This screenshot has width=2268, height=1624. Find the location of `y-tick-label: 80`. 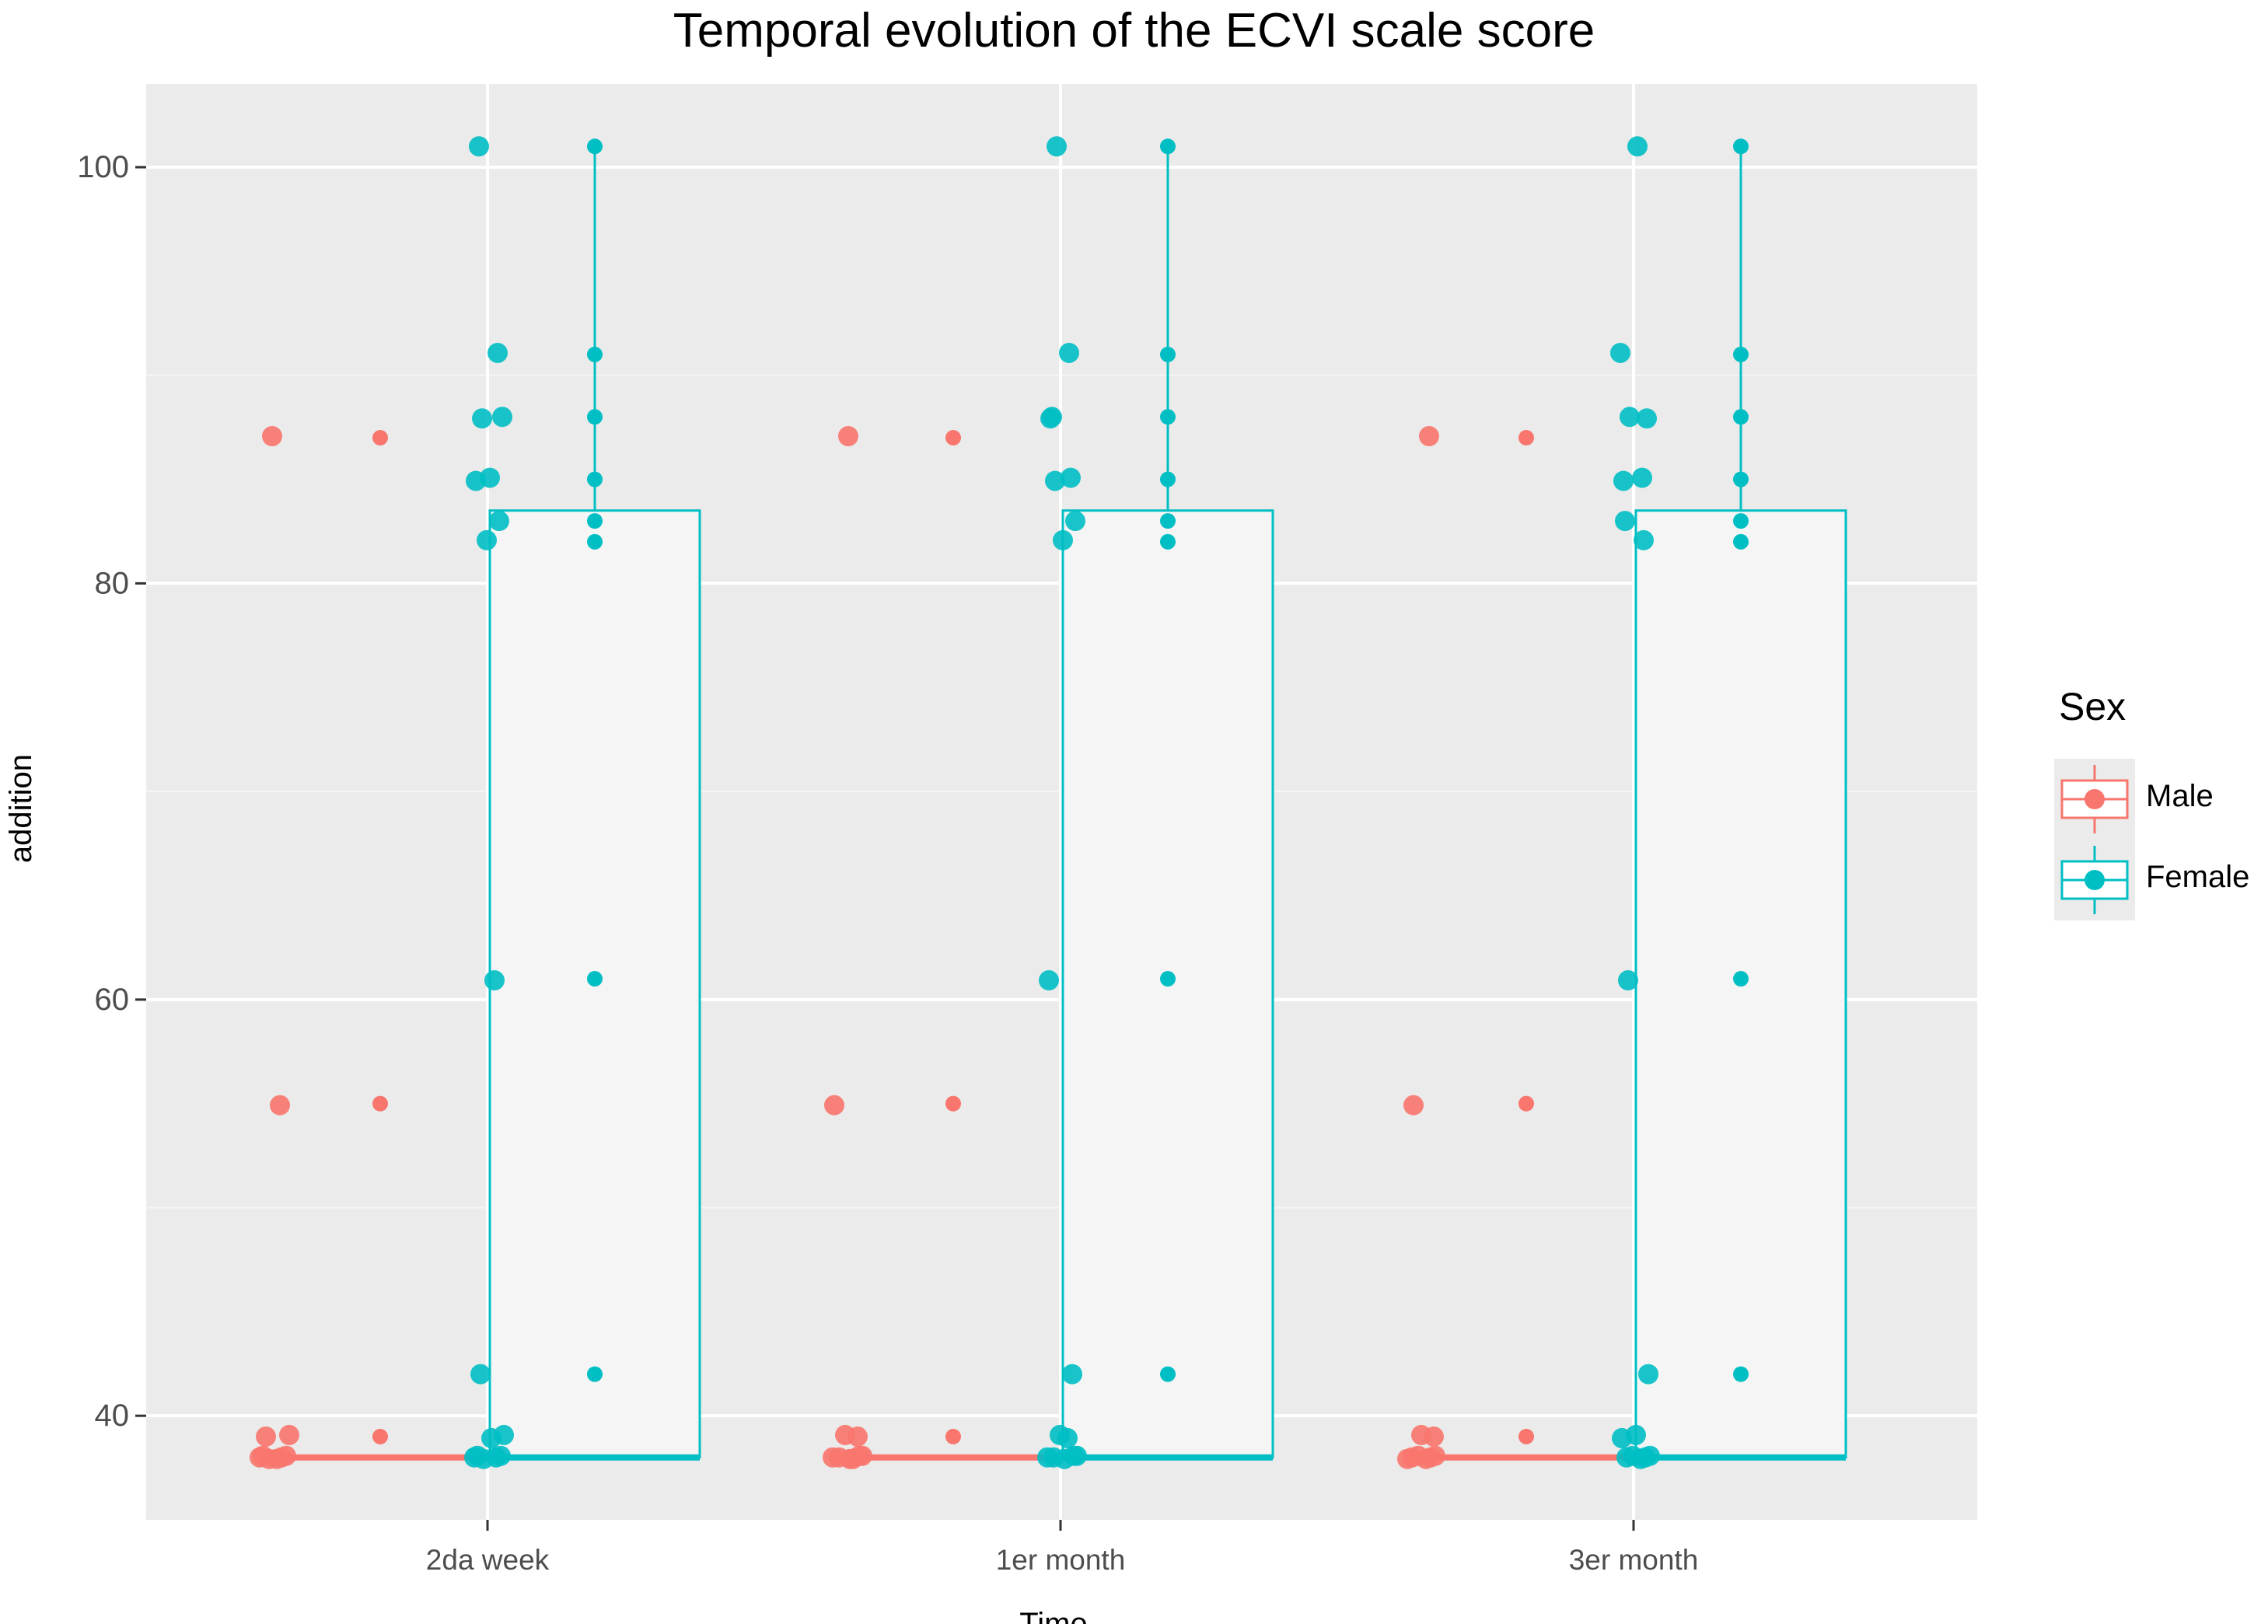

y-tick-label: 80 is located at coordinates (112, 583).